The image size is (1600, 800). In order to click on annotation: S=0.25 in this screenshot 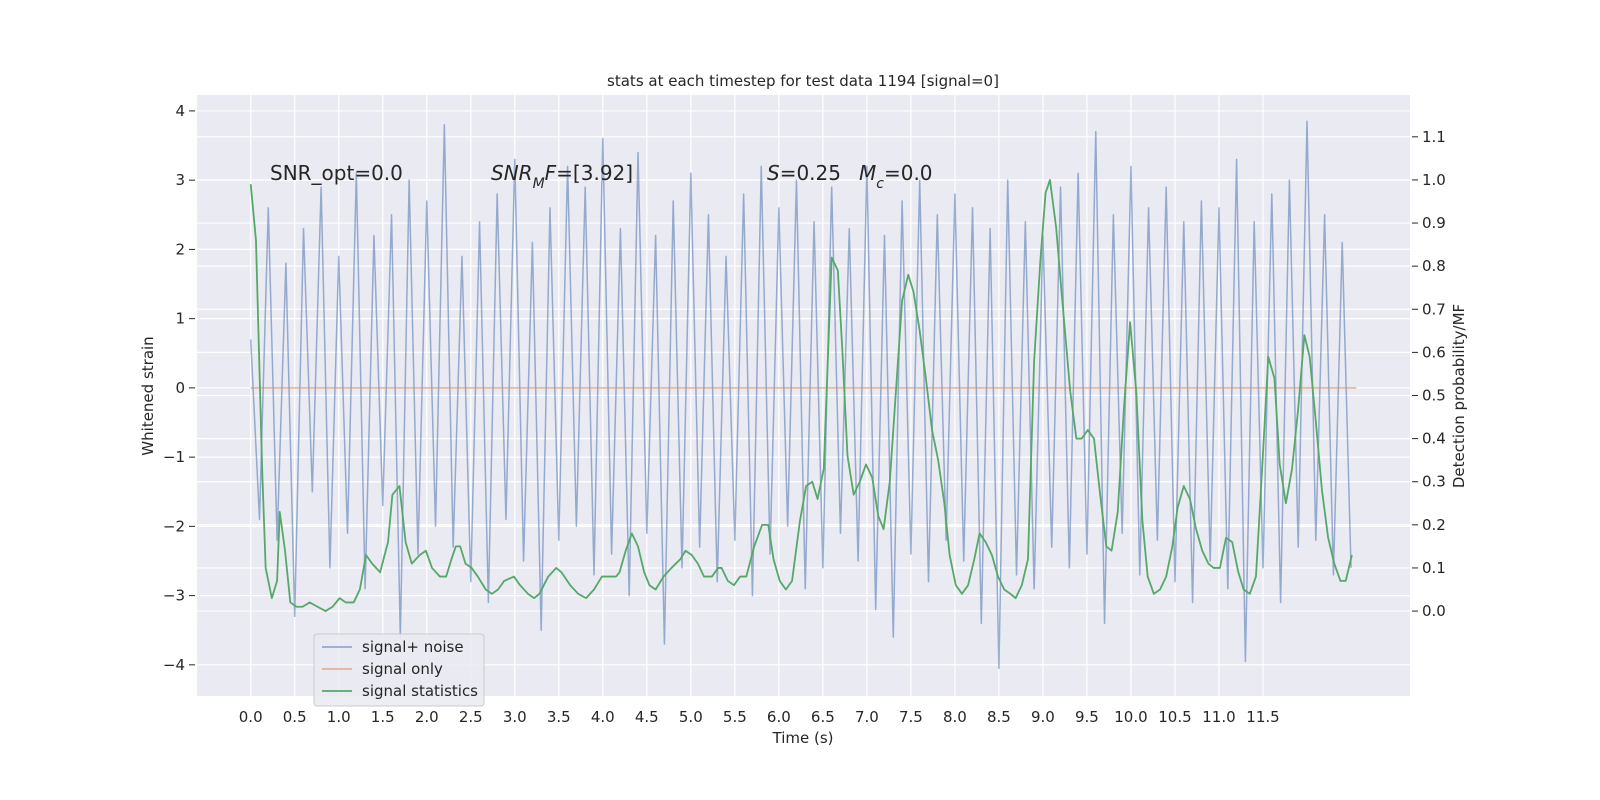, I will do `click(804, 173)`.